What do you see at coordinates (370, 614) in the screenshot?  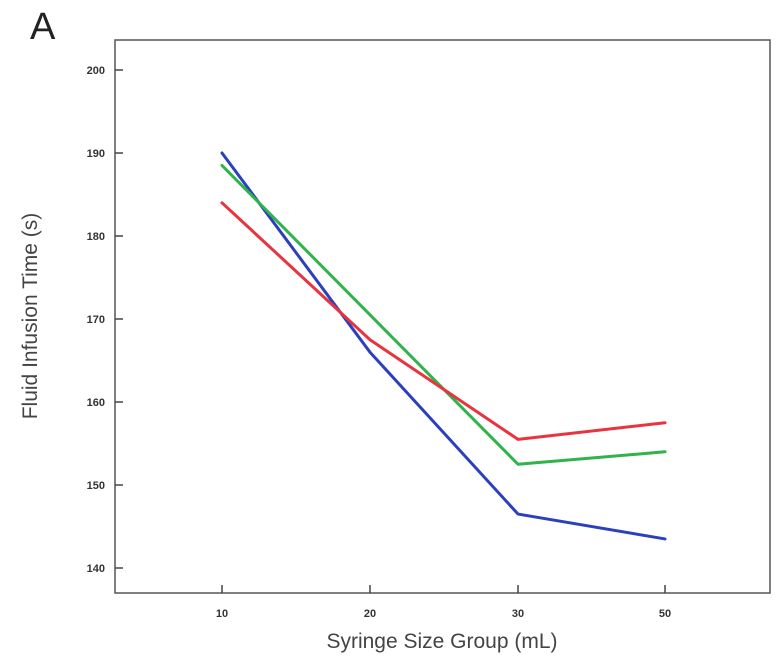 I see `x-tick-label: 20` at bounding box center [370, 614].